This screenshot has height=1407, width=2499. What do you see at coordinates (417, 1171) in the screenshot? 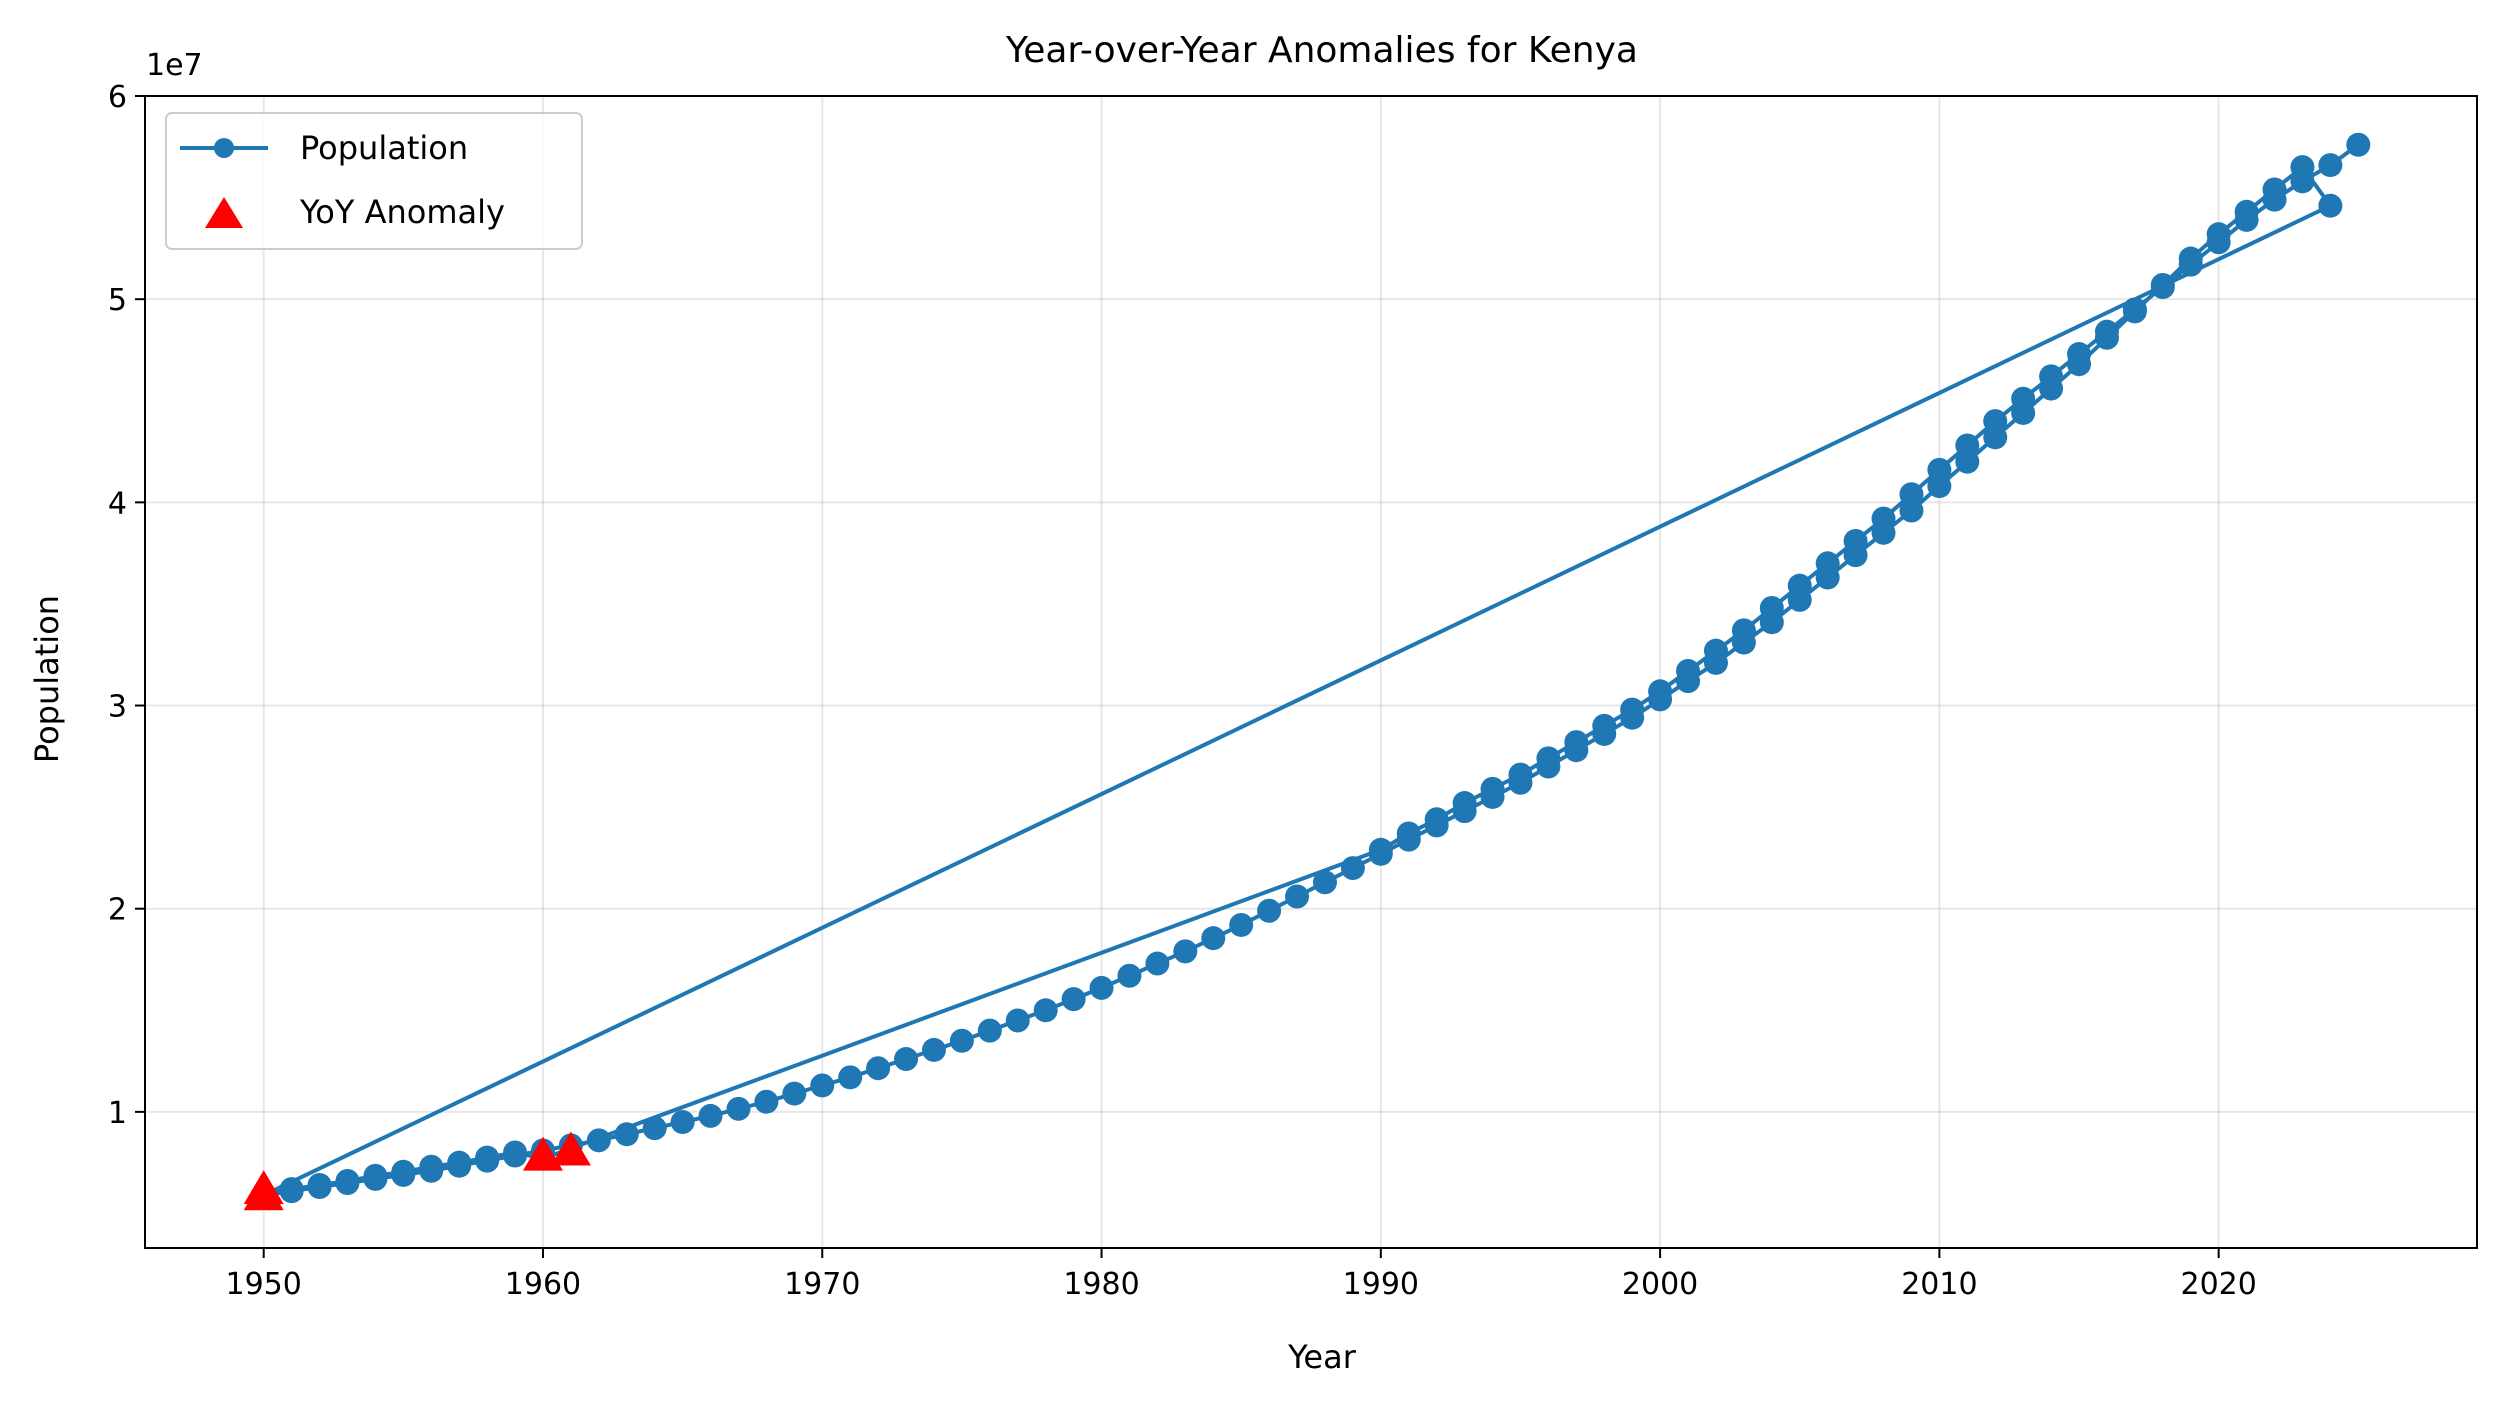
I see `anomaly-marker-layer` at bounding box center [417, 1171].